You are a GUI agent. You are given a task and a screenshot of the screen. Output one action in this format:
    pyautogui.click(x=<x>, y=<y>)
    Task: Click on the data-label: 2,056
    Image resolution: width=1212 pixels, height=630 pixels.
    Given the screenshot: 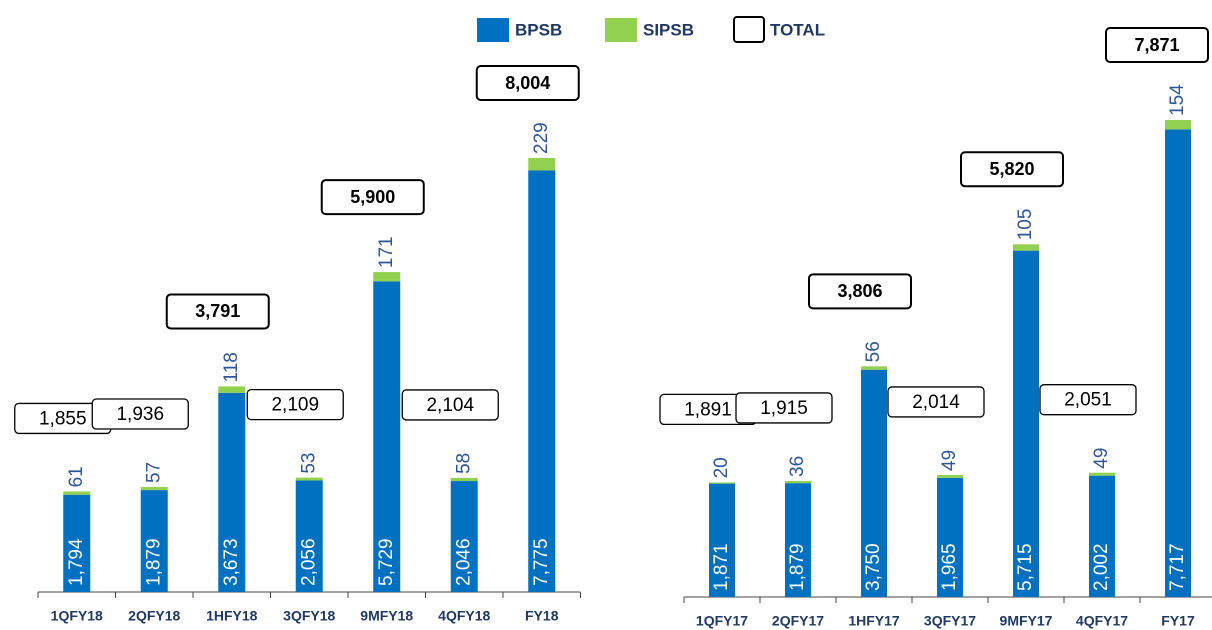 What is the action you would take?
    pyautogui.click(x=308, y=562)
    